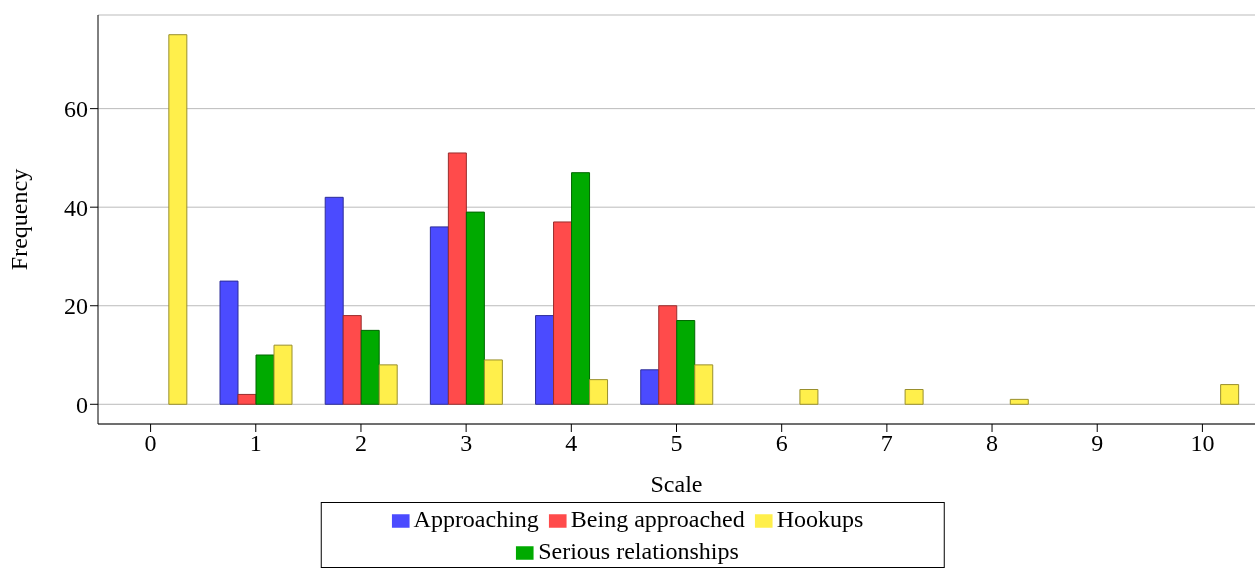  What do you see at coordinates (476, 519) in the screenshot?
I see `legend-label: Approaching` at bounding box center [476, 519].